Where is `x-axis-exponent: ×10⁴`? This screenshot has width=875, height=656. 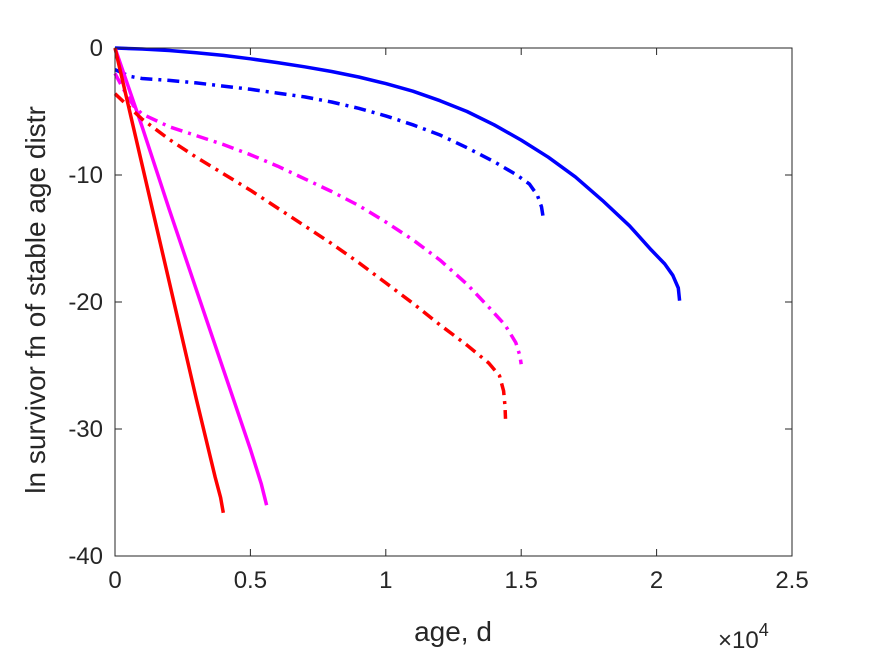 x-axis-exponent: ×10⁴ is located at coordinates (743, 637).